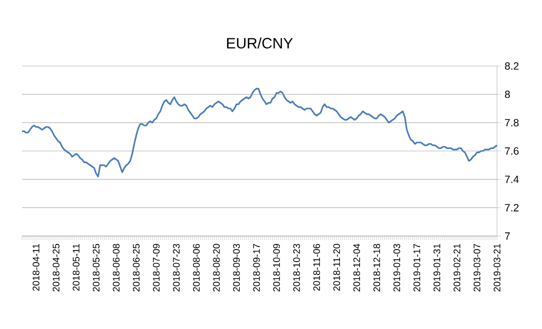 This screenshot has height=329, width=542. I want to click on y-tick-label: 7, so click(507, 236).